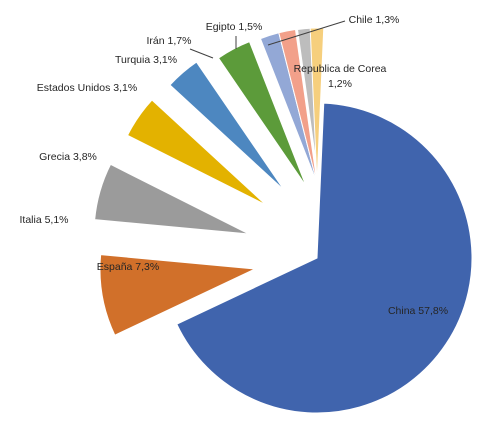 Image resolution: width=482 pixels, height=428 pixels. I want to click on pie-slice-estados-unidos, so click(227, 126).